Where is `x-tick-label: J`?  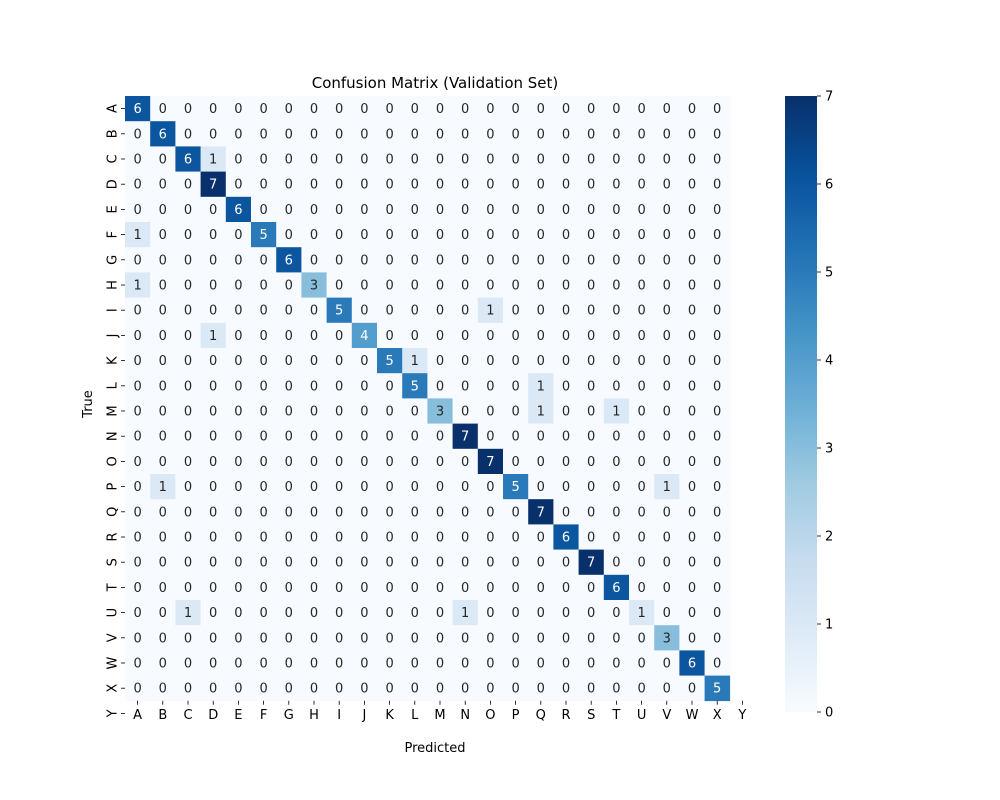 x-tick-label: J is located at coordinates (363, 715).